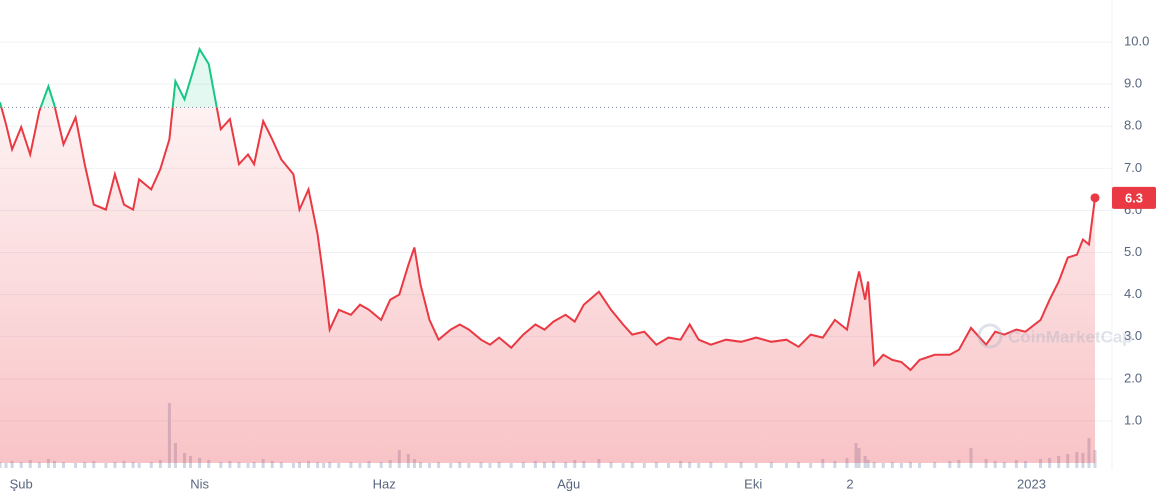 The height and width of the screenshot is (500, 1161). Describe the element at coordinates (21, 483) in the screenshot. I see `x-tick-label: Şub` at that location.